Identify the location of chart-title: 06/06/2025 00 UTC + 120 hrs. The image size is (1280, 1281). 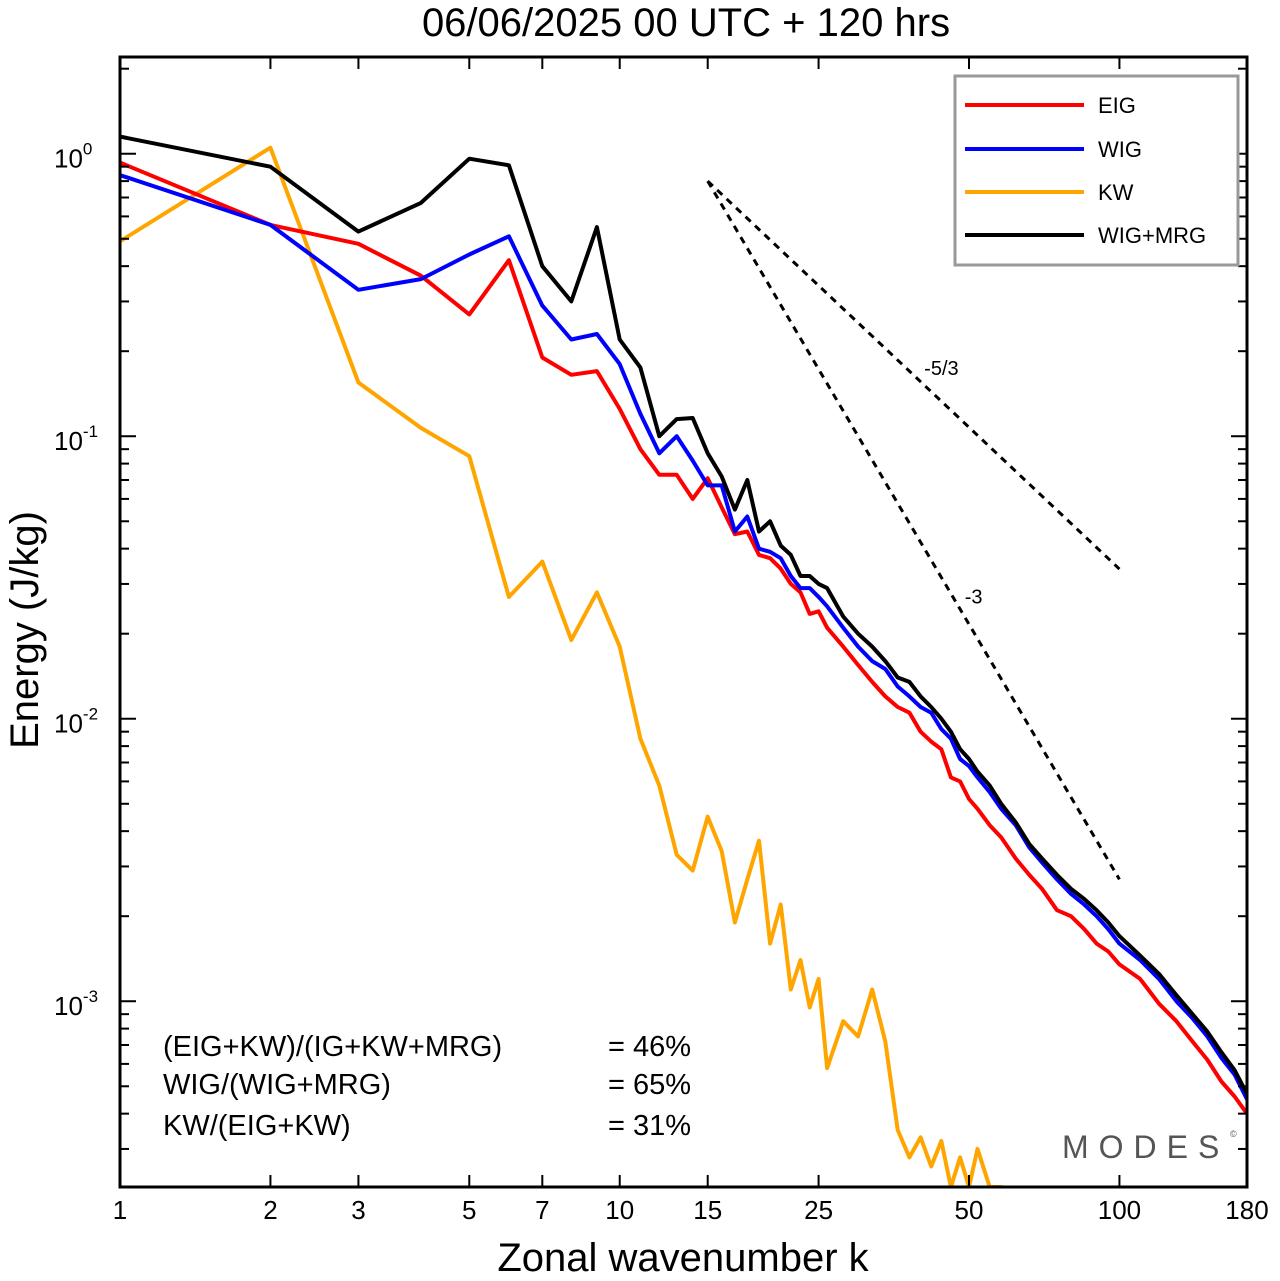
(686, 23).